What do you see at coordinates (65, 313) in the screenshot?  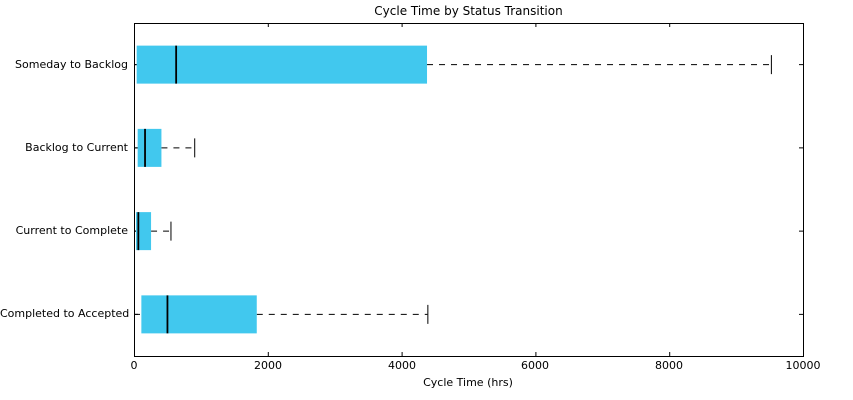 I see `y-tick-label-completed-to-accepted: Completed to Accepted` at bounding box center [65, 313].